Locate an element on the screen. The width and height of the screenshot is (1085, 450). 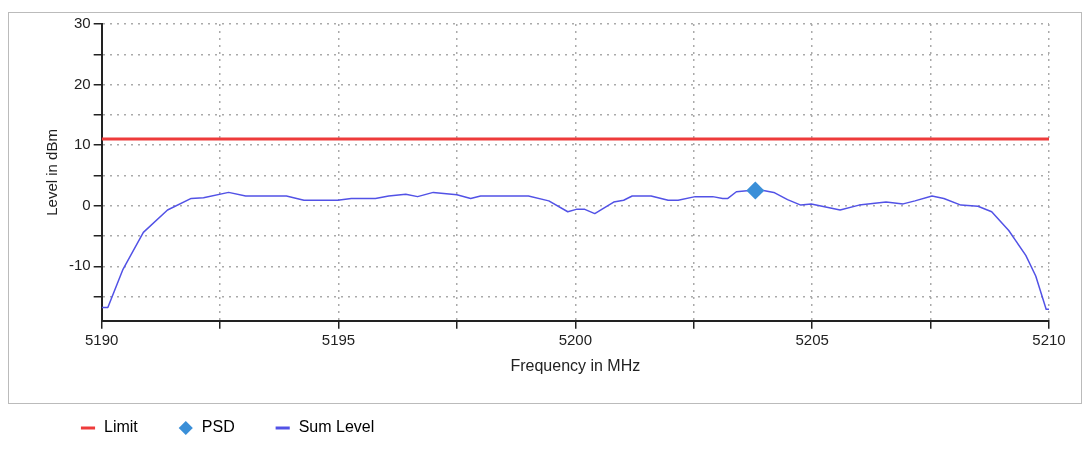
y-tick-label: 10 is located at coordinates (82, 144).